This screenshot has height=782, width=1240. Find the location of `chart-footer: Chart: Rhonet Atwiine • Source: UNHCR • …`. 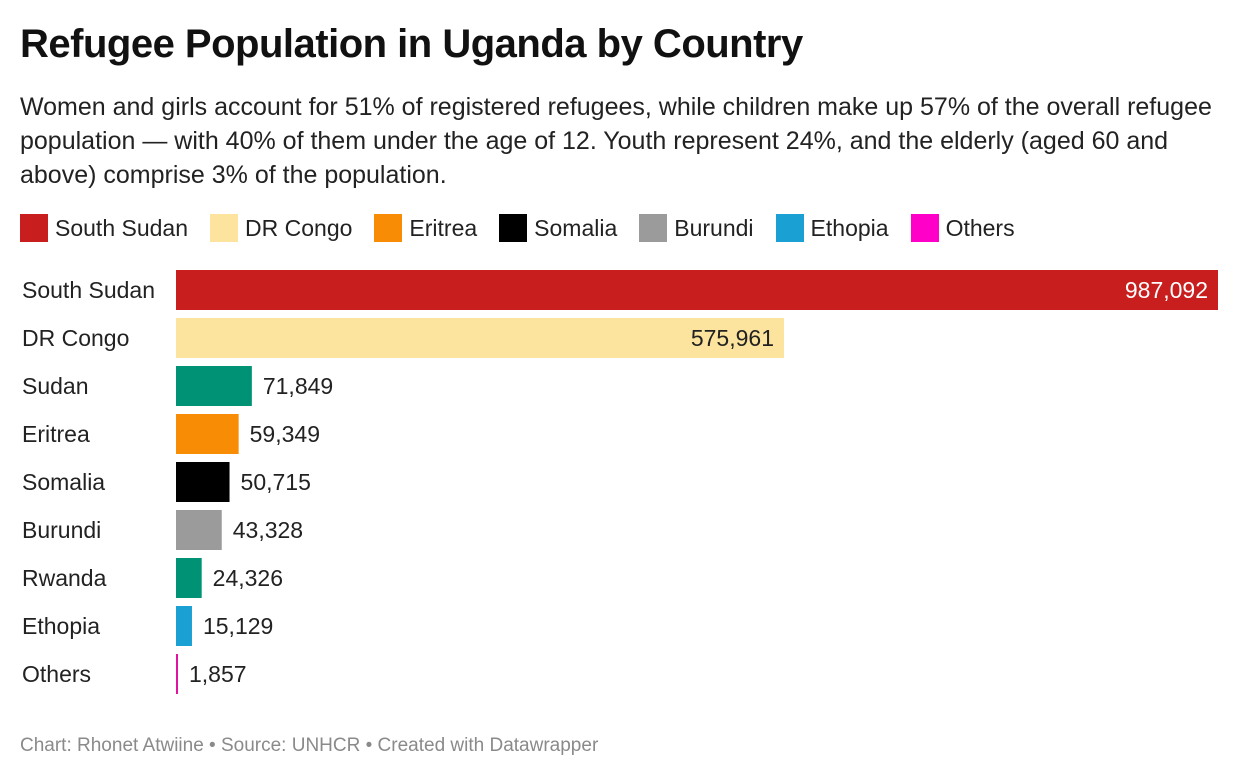

chart-footer: Chart: Rhonet Atwiine • Source: UNHCR • … is located at coordinates (309, 745).